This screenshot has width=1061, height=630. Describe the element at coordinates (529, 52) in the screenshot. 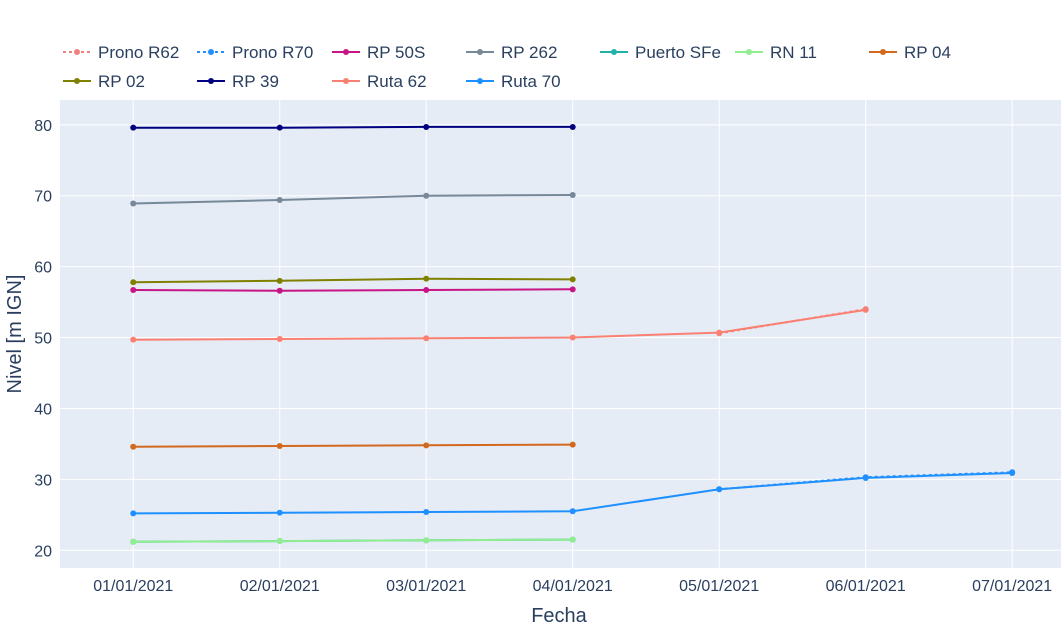

I see `legend-label: RP 262` at that location.